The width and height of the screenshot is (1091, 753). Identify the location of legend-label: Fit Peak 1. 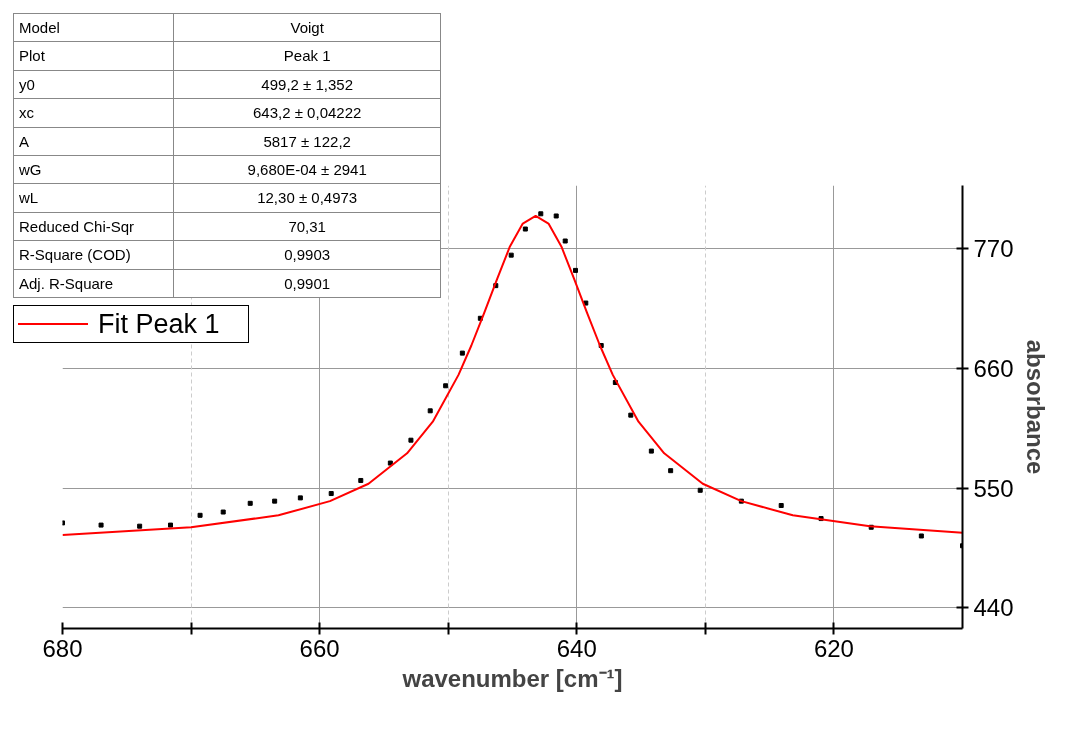
(159, 324).